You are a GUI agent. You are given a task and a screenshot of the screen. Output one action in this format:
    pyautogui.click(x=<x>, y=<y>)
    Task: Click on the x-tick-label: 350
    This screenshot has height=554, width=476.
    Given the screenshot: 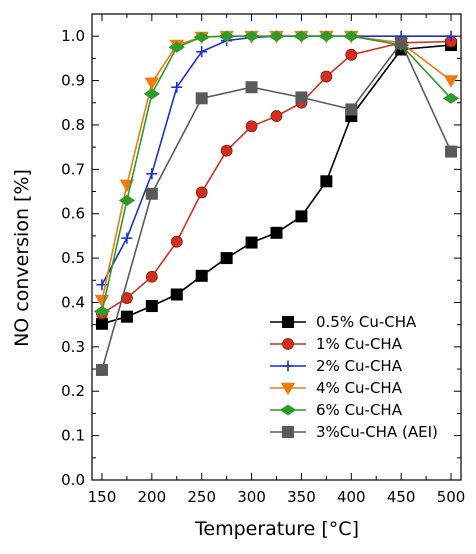 What is the action you would take?
    pyautogui.click(x=301, y=497)
    